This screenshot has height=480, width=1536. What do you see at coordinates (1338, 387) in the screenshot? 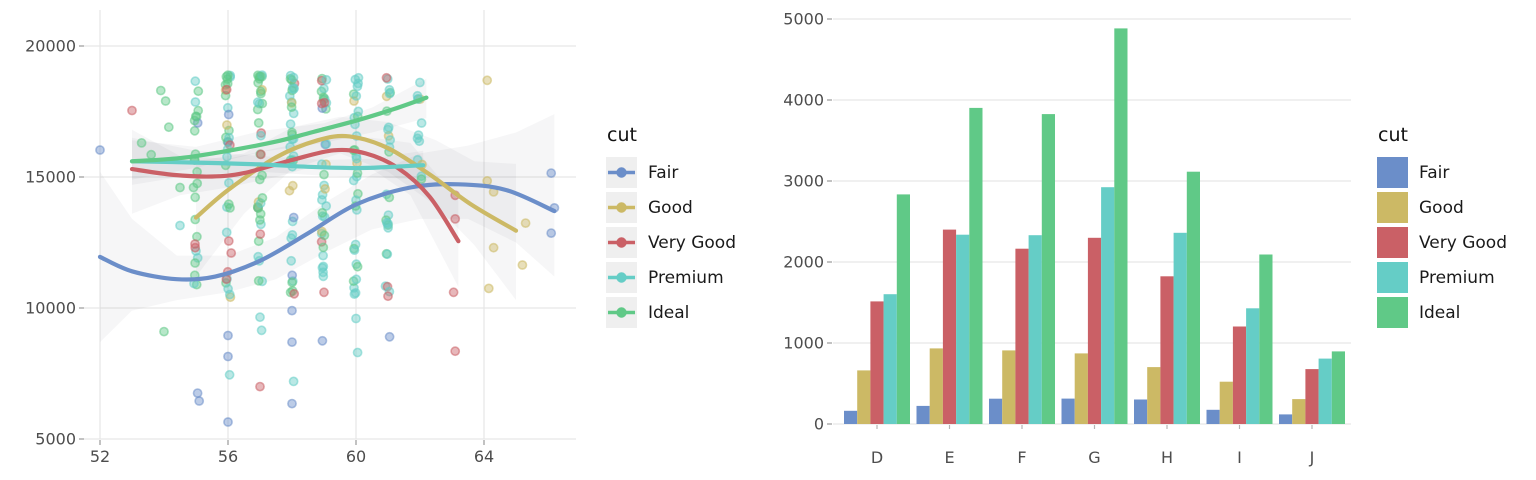
I see `bar-j-ideal` at bounding box center [1338, 387].